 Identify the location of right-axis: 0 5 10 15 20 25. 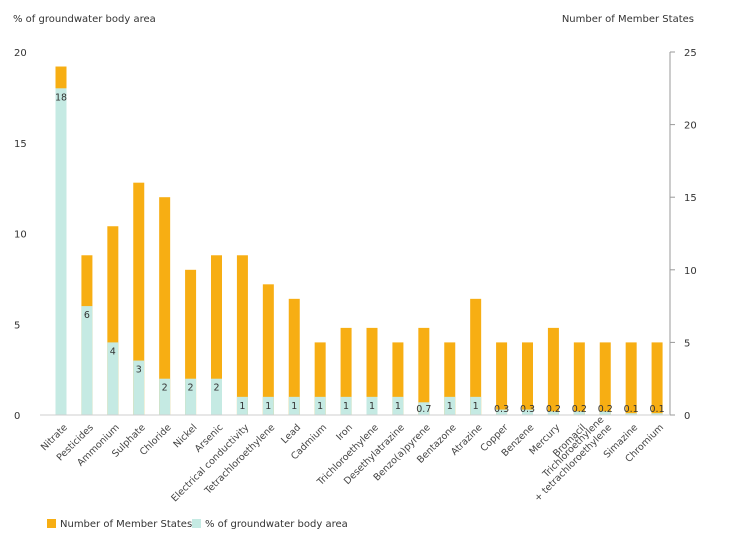
(683, 235).